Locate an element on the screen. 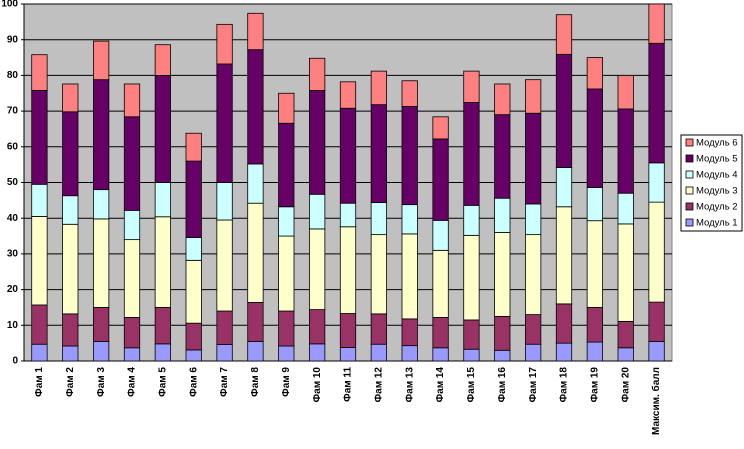  y-tick-label: 10 is located at coordinates (13, 325).